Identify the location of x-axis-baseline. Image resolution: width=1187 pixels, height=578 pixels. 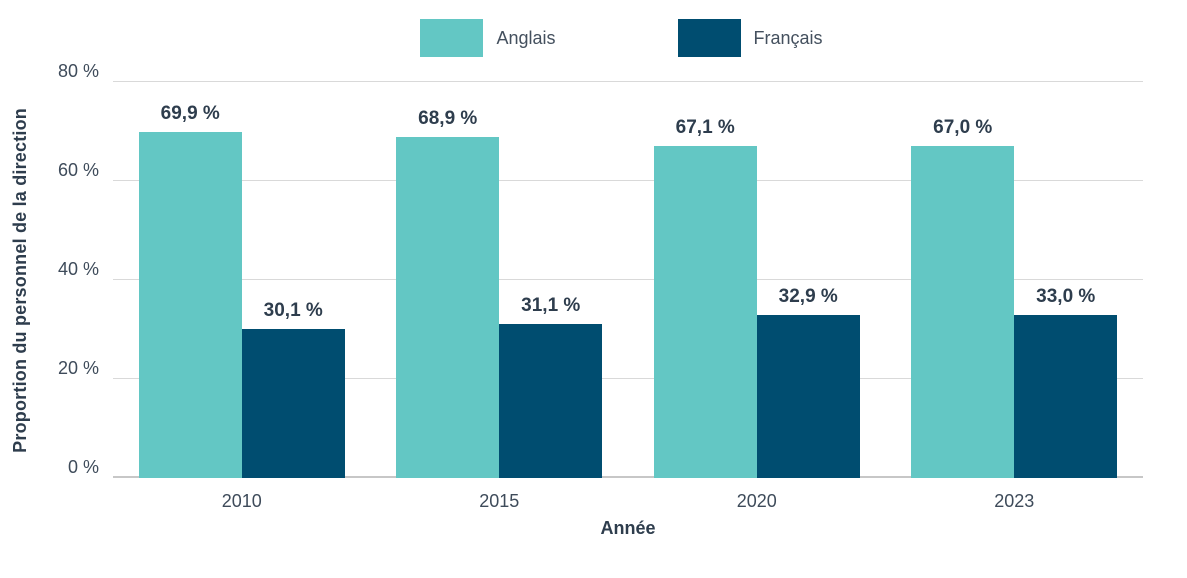
(628, 477).